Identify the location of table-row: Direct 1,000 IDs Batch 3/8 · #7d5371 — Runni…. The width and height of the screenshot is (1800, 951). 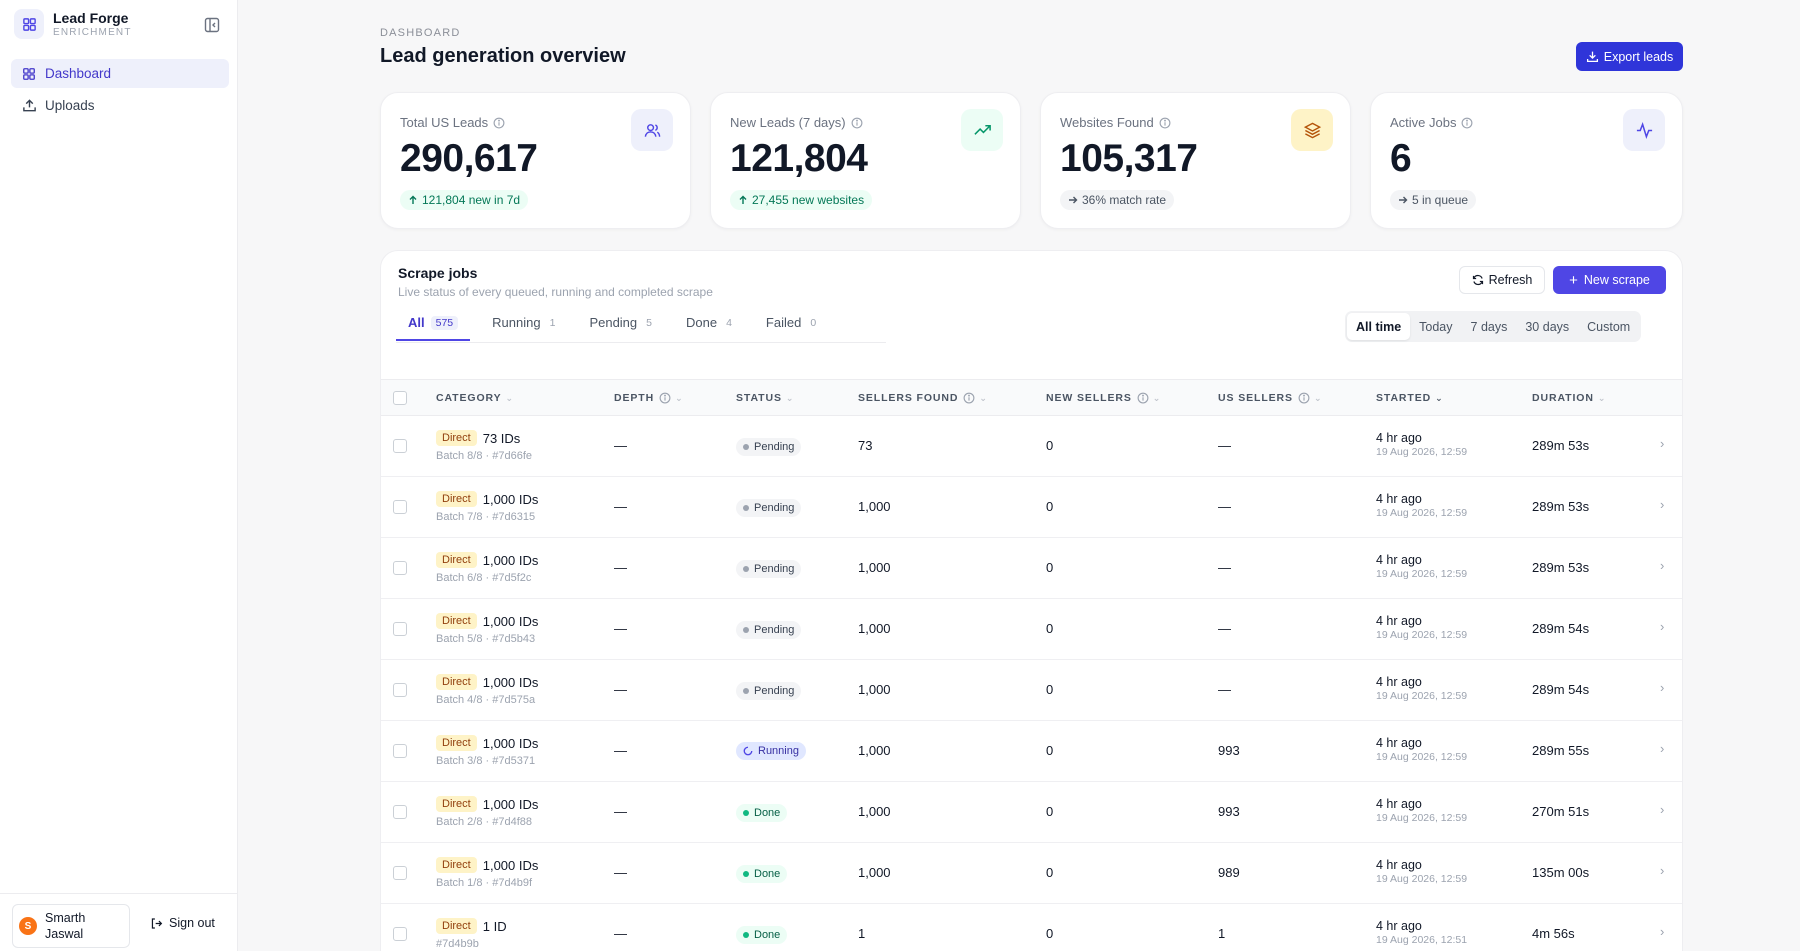
(1031, 751).